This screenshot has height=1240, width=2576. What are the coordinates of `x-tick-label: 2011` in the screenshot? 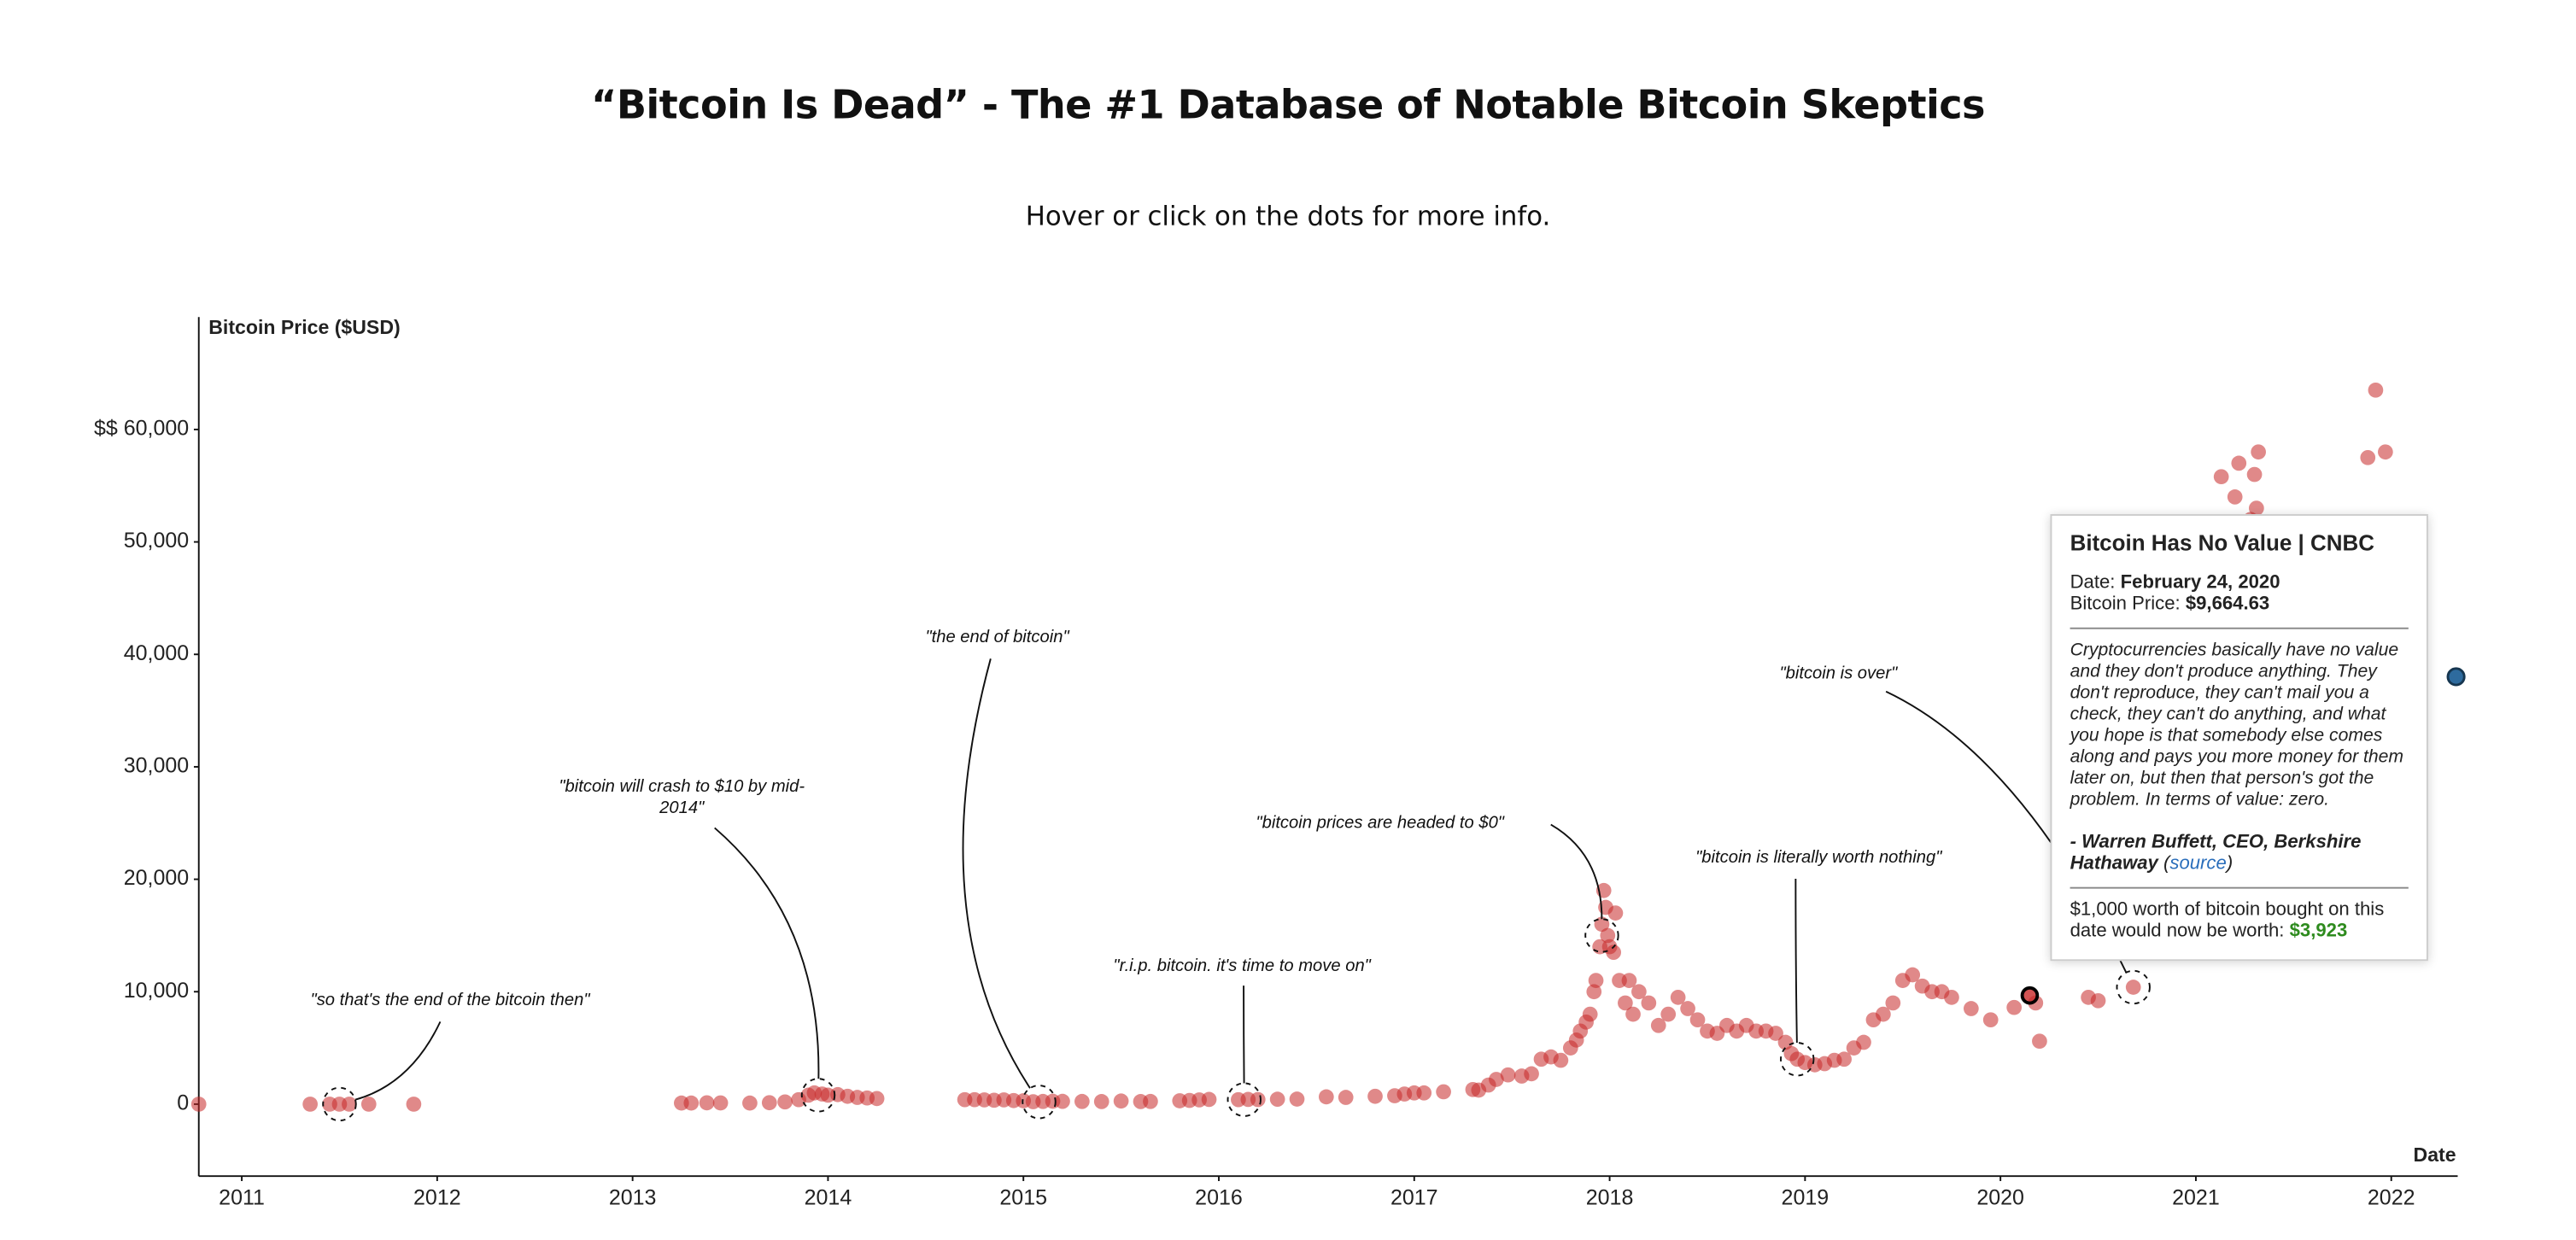 It's located at (242, 1198).